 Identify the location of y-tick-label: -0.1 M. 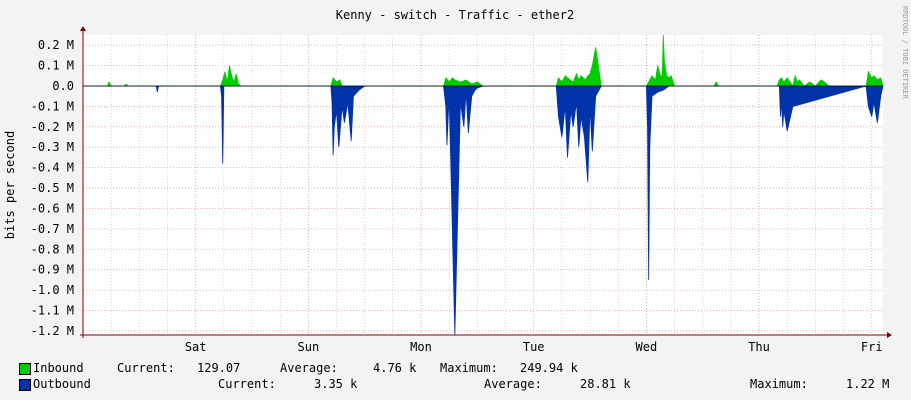
(52, 106).